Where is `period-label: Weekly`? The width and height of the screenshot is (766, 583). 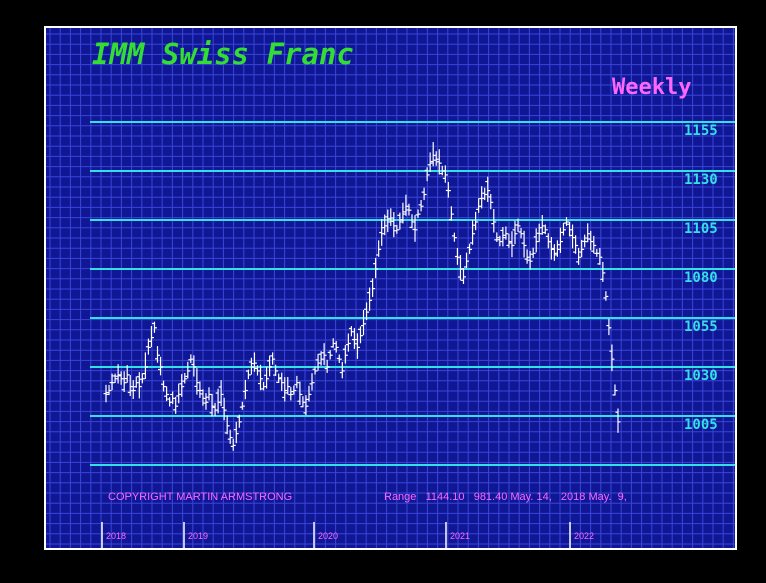
period-label: Weekly is located at coordinates (651, 87).